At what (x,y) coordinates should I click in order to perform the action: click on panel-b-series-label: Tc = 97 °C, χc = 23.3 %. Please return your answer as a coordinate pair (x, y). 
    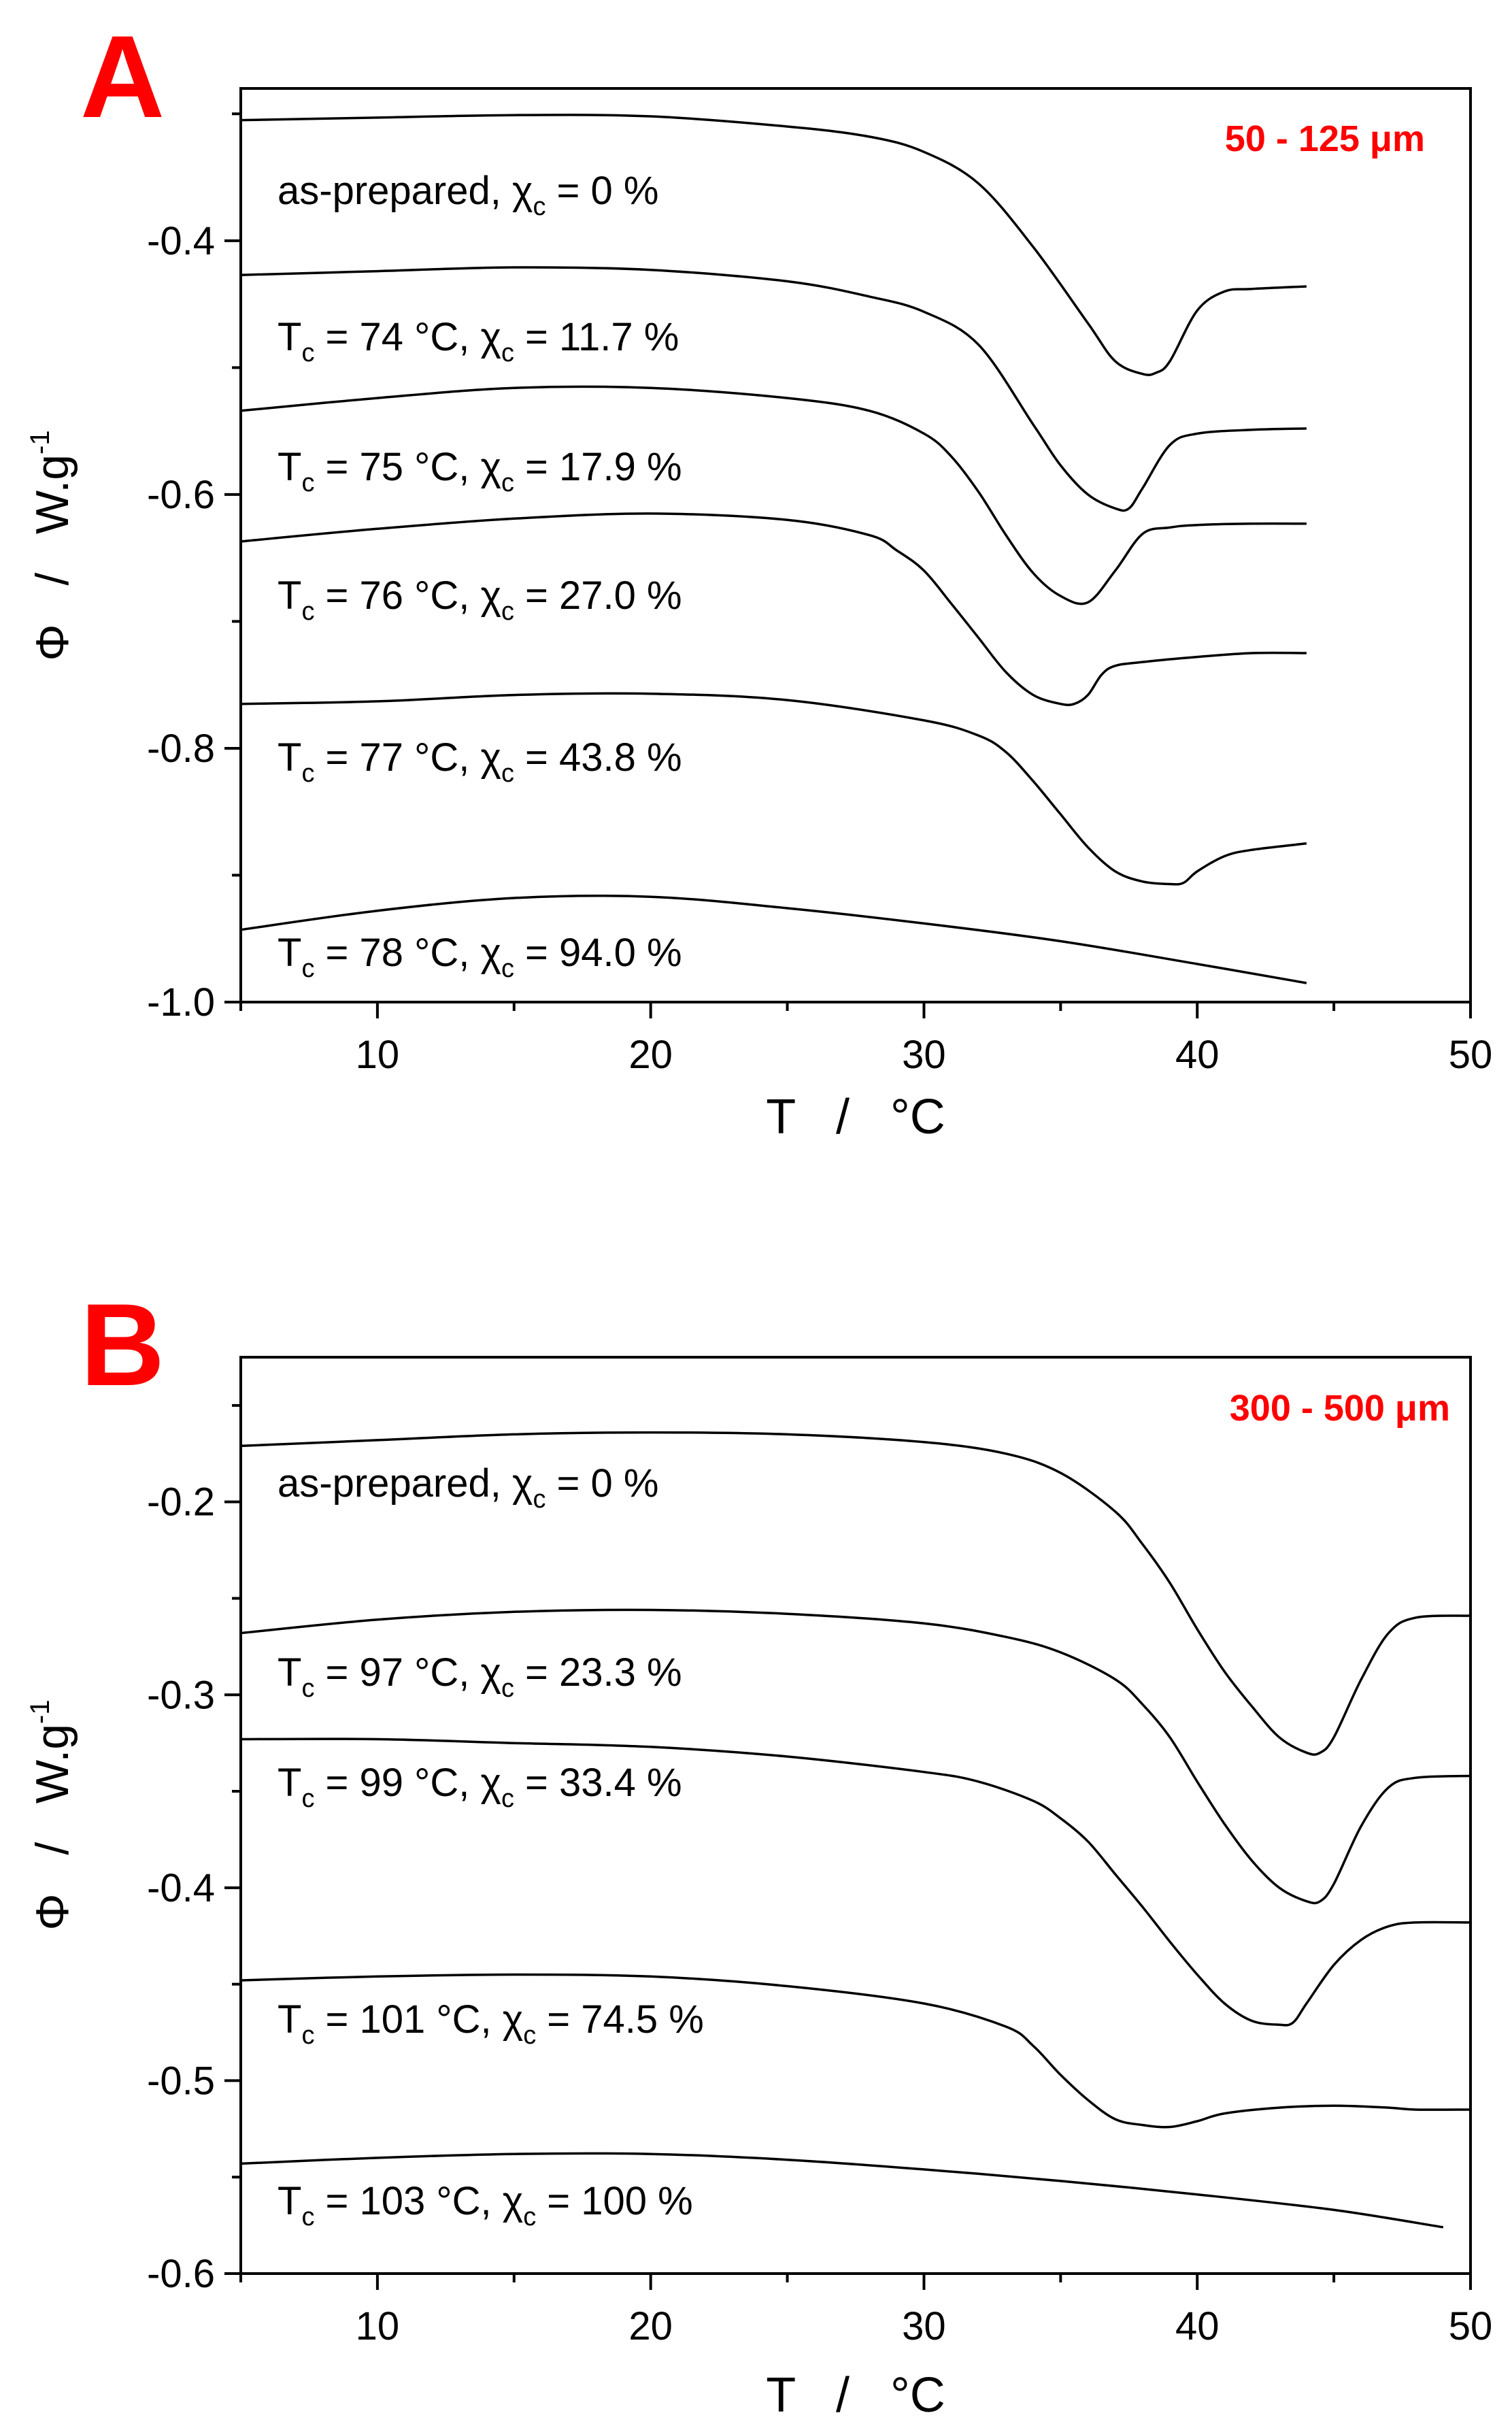
    Looking at the image, I should click on (480, 1676).